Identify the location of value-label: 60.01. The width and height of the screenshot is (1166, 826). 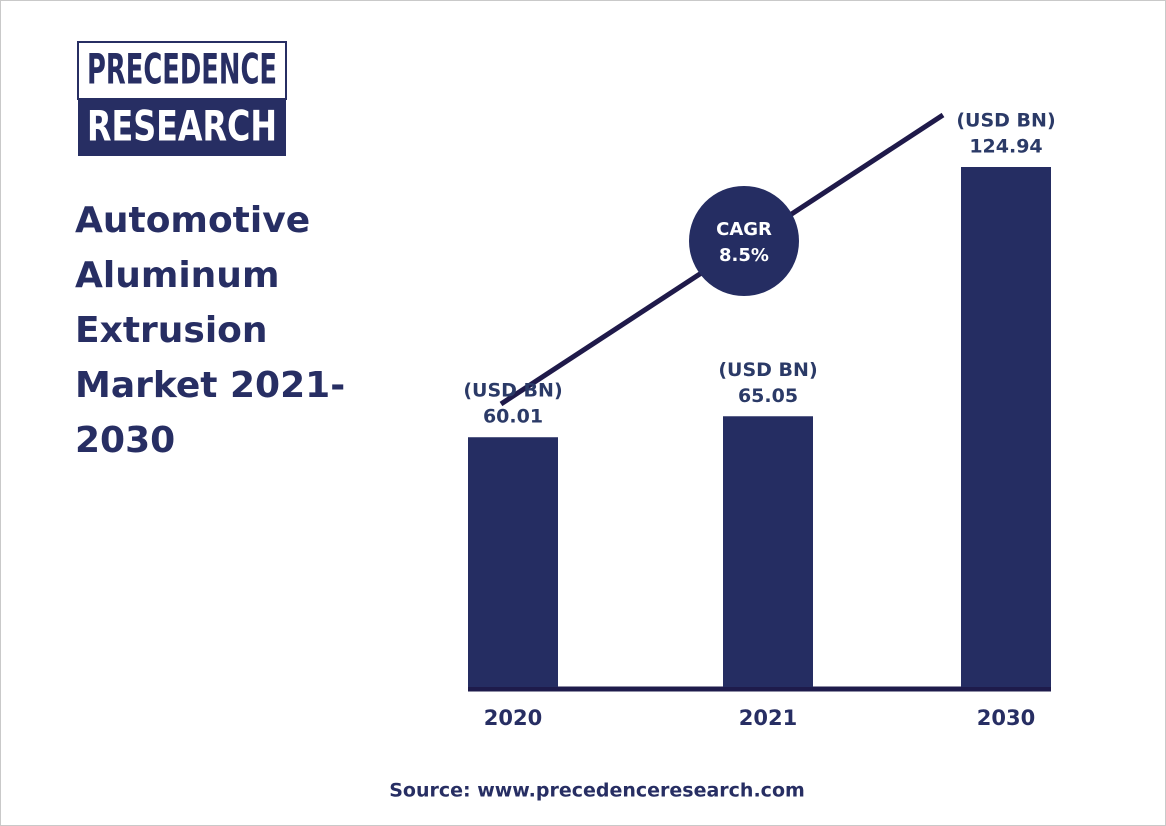
(513, 417).